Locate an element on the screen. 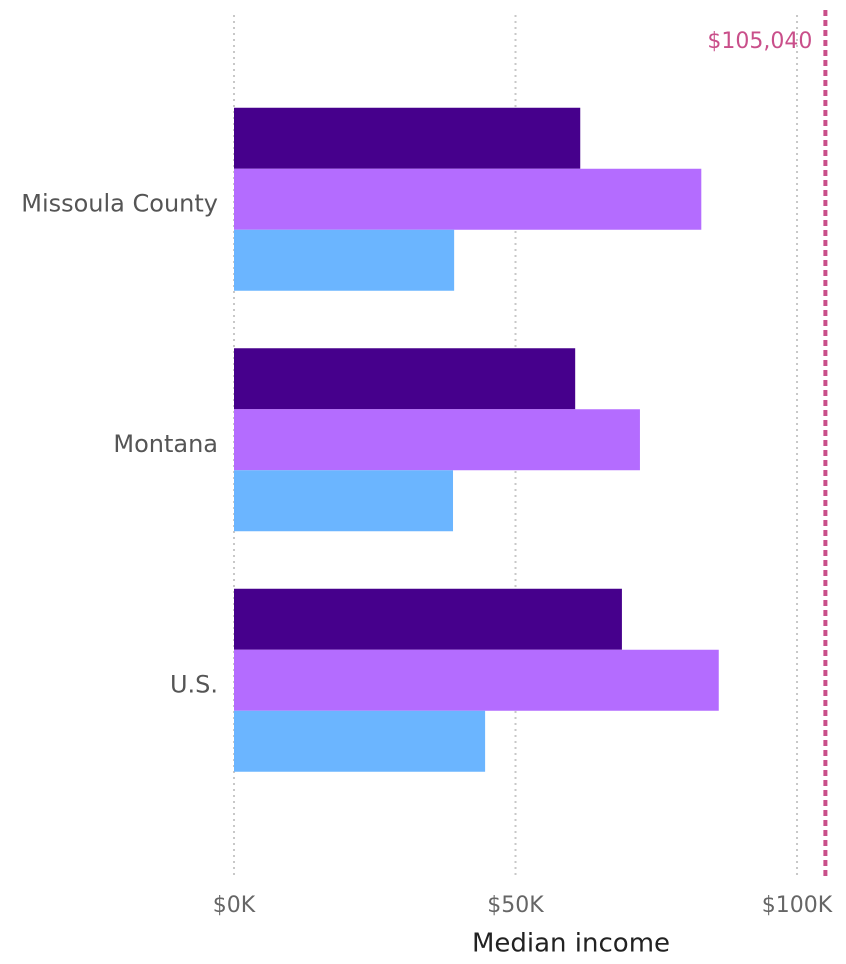 This screenshot has height=964, width=846. reference-label: $105,040 is located at coordinates (759, 41).